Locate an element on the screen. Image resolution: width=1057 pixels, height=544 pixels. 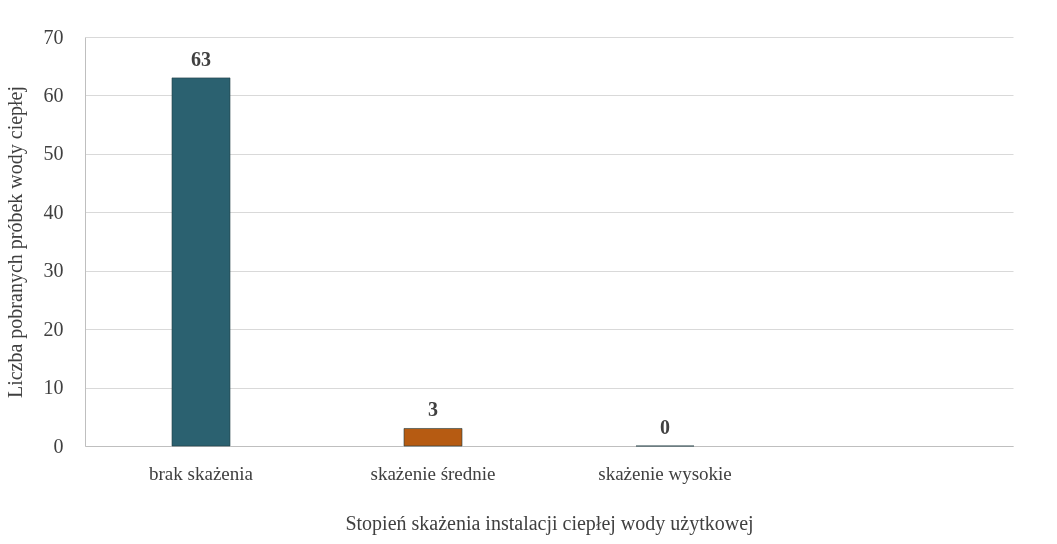
y-tick-label: 0 is located at coordinates (58, 445).